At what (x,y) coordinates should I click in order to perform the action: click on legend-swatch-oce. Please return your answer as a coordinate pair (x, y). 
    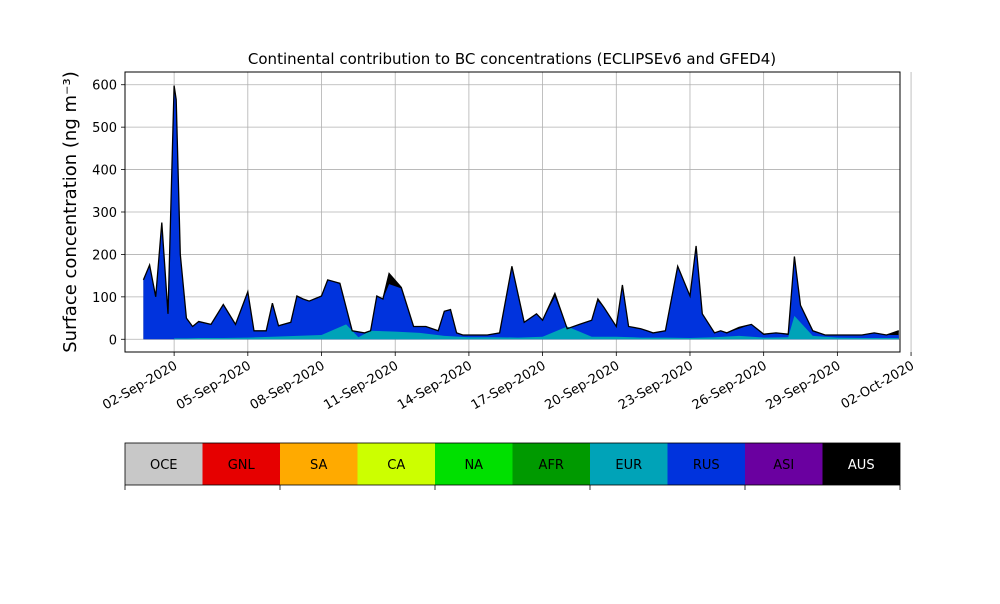
    Looking at the image, I should click on (164, 464).